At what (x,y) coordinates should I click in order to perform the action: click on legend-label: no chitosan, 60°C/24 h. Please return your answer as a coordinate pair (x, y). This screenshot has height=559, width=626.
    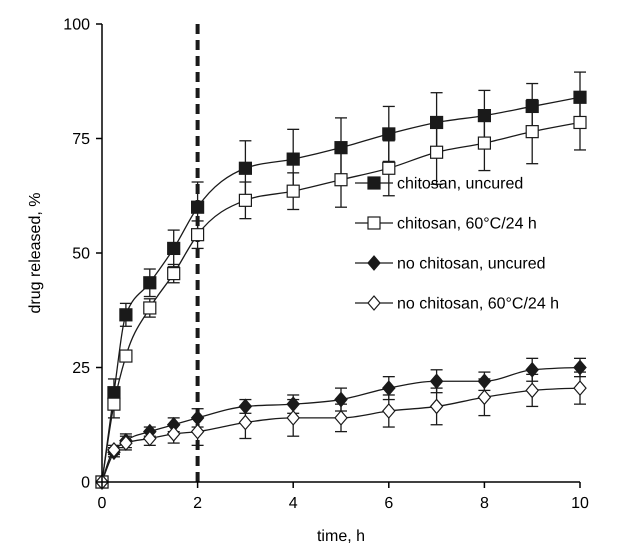
    Looking at the image, I should click on (478, 304).